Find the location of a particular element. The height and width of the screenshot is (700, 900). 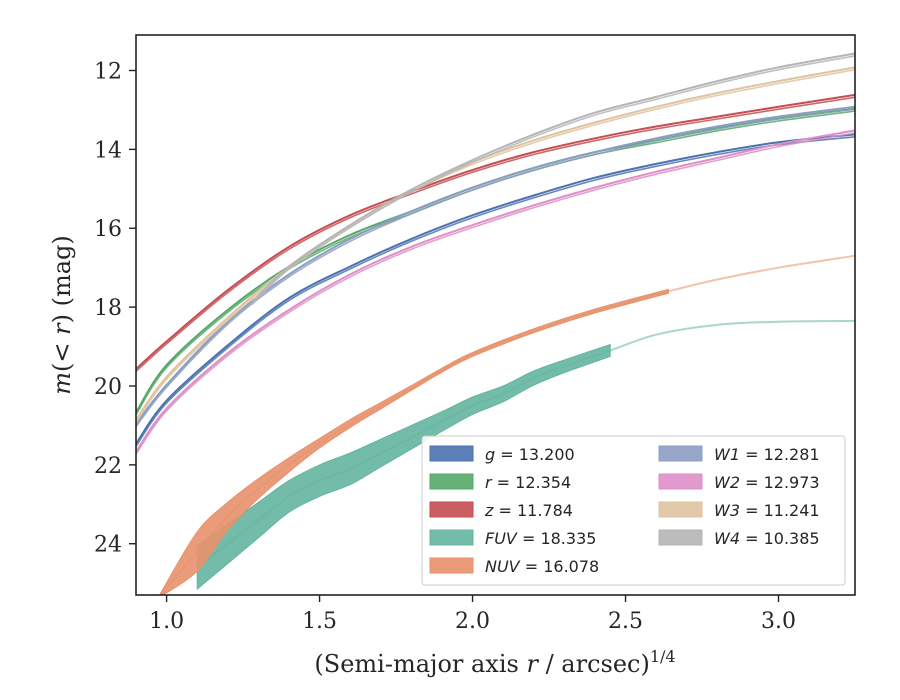

legend-label-g: g = 13.200 is located at coordinates (530, 454).